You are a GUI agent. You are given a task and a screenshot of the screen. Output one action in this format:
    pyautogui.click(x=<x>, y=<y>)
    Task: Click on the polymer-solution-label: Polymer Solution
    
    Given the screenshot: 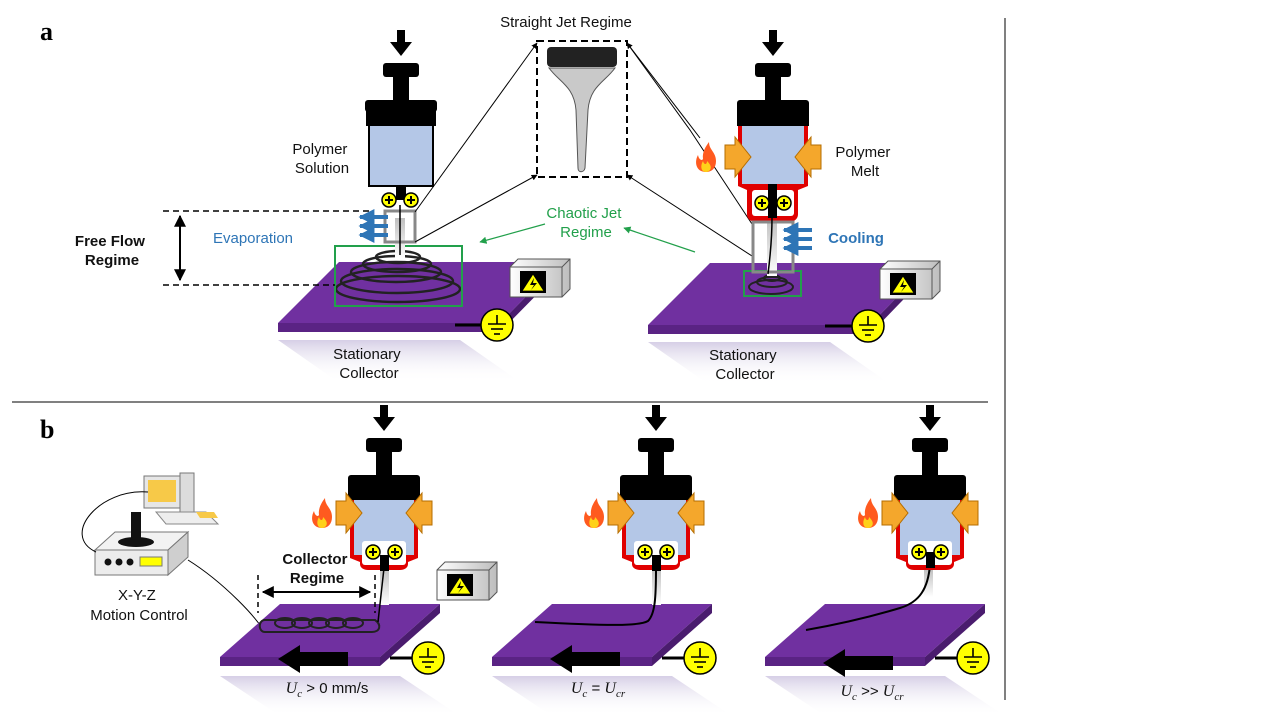 What is the action you would take?
    pyautogui.click(x=321, y=159)
    